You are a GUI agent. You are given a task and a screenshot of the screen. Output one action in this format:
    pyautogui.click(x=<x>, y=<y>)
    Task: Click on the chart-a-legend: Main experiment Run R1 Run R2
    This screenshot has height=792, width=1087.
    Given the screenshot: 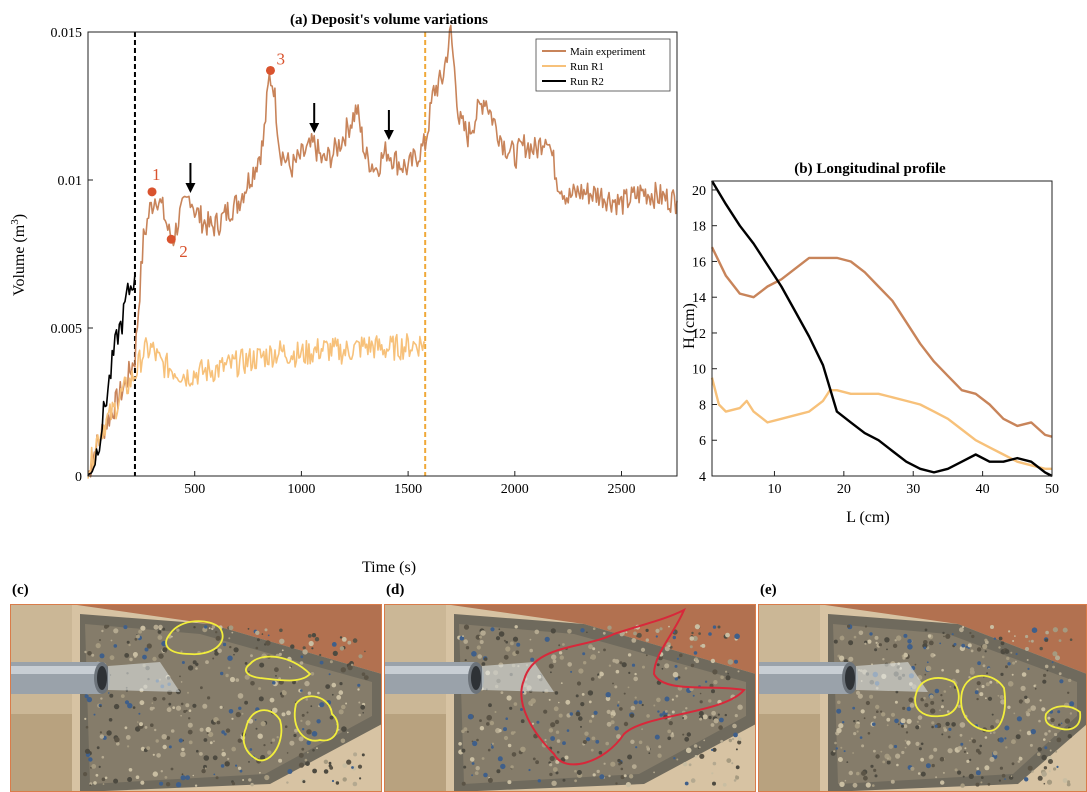 What is the action you would take?
    pyautogui.click(x=603, y=65)
    